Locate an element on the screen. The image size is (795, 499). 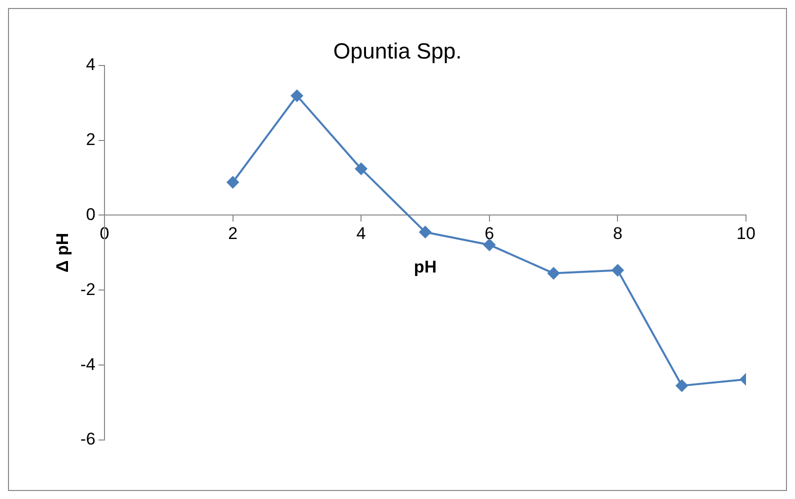
x-tick-label: 8 is located at coordinates (617, 234).